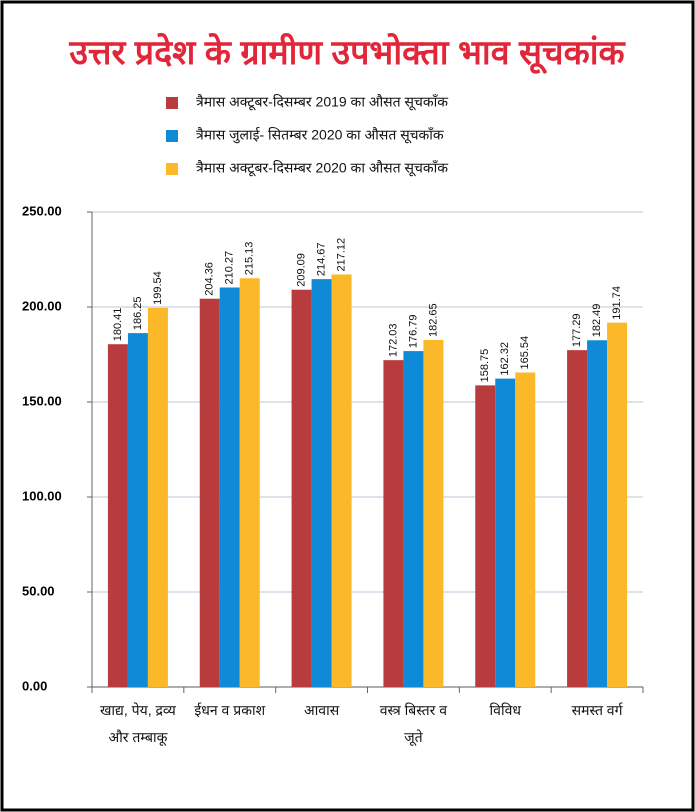 The width and height of the screenshot is (695, 812). Describe the element at coordinates (597, 710) in the screenshot. I see `x-tick-label: समस्त वर्ग` at that location.